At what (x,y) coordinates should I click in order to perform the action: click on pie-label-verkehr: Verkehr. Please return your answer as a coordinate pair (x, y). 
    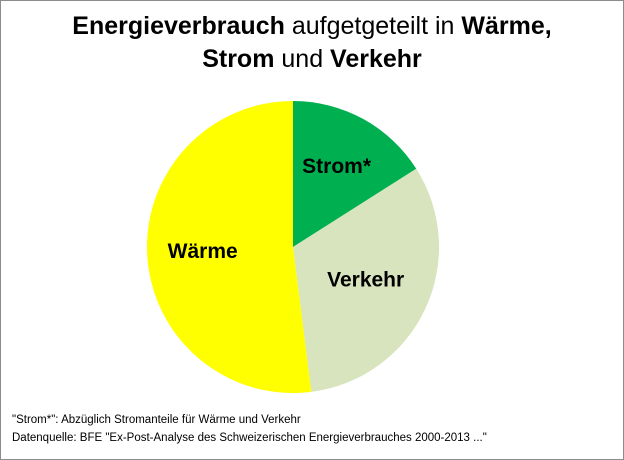
    Looking at the image, I should click on (365, 280).